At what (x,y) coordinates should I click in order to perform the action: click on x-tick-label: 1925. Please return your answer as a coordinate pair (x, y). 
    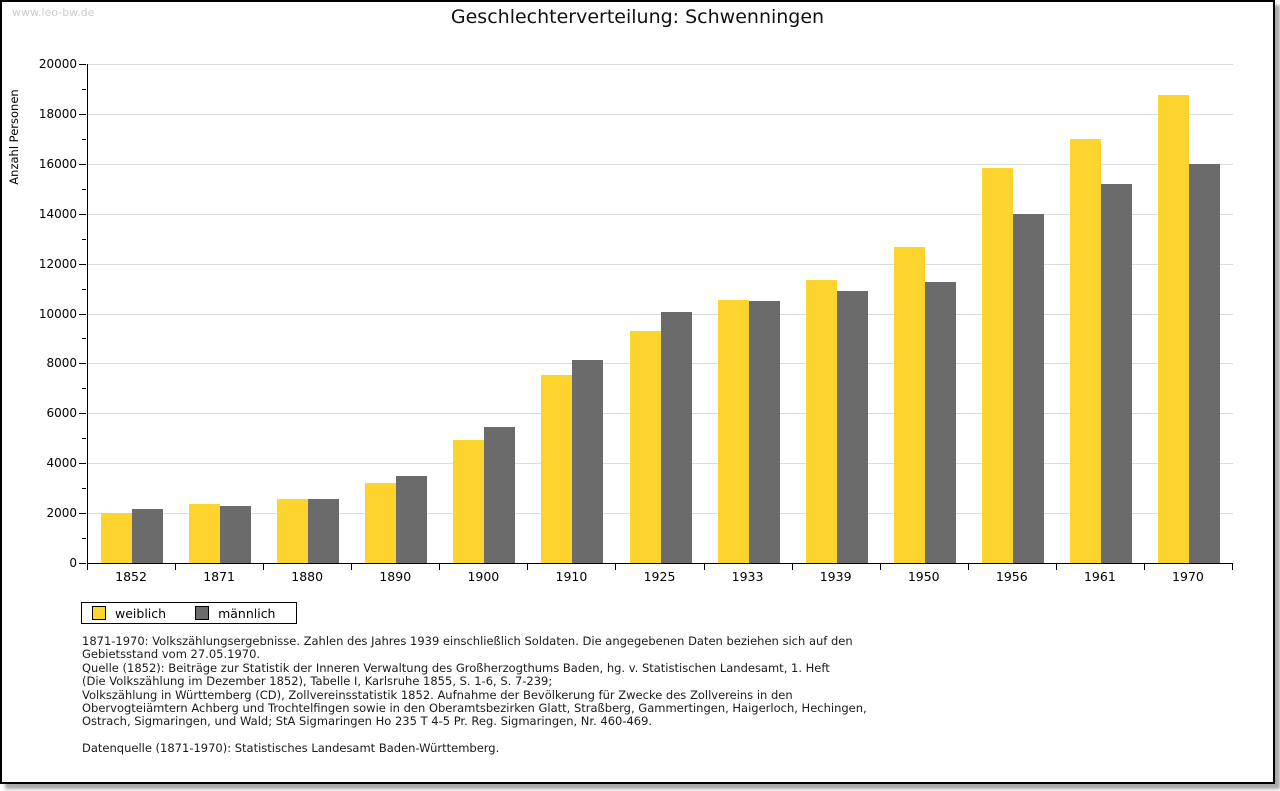
    Looking at the image, I should click on (659, 576).